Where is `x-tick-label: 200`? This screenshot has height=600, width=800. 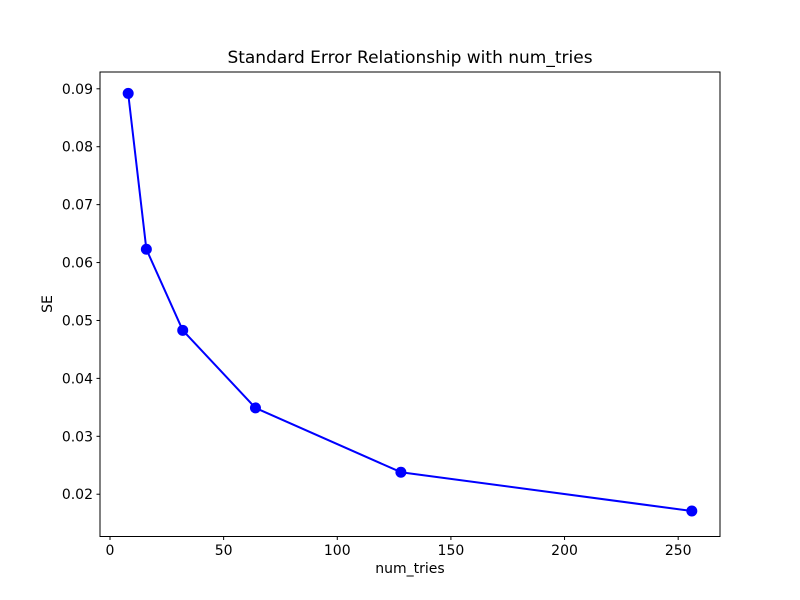 x-tick-label: 200 is located at coordinates (564, 551).